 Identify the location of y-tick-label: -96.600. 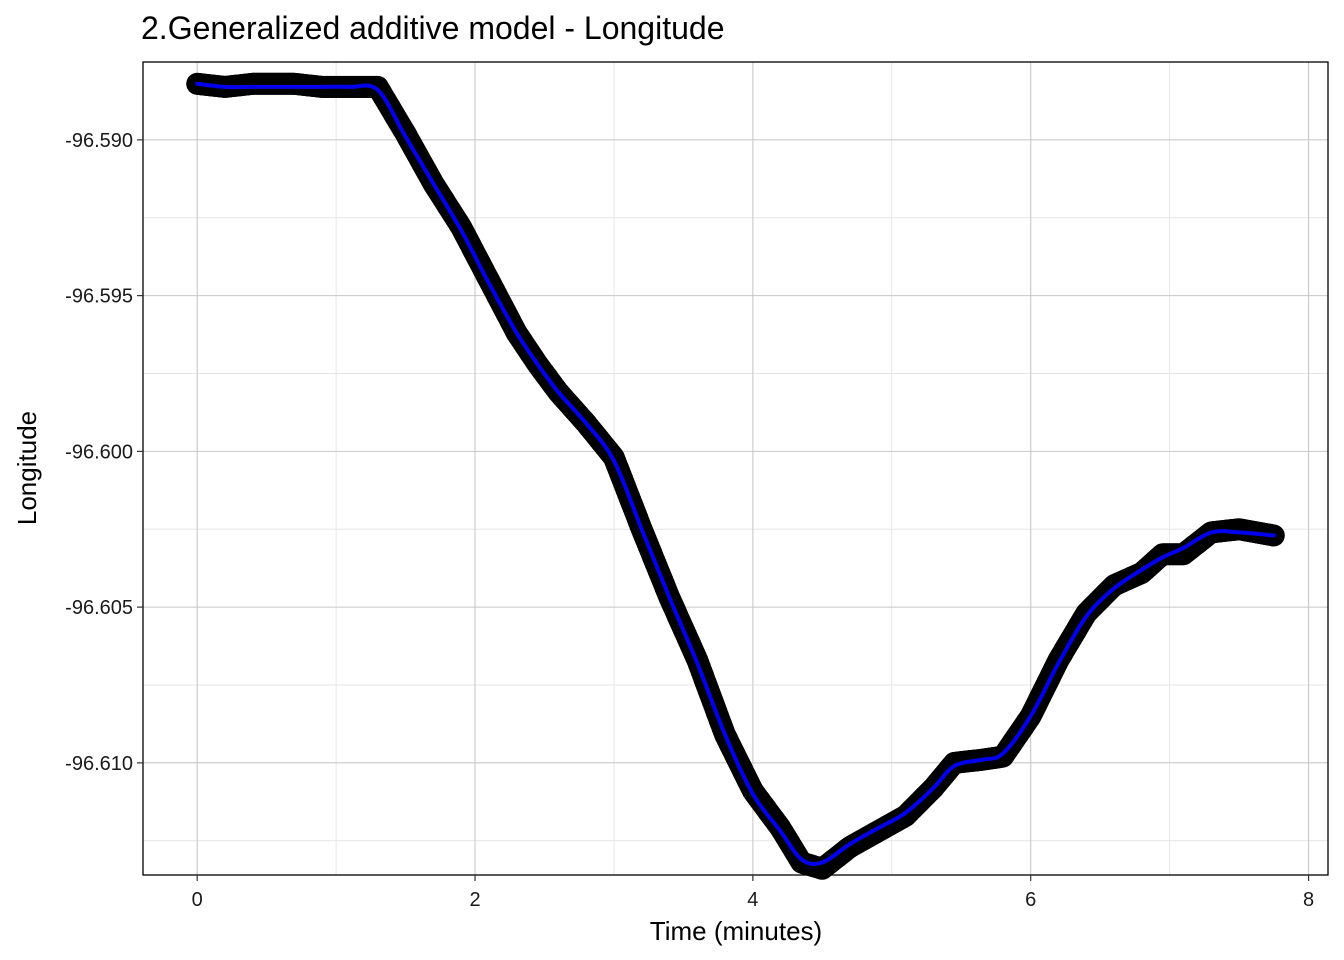
(99, 452).